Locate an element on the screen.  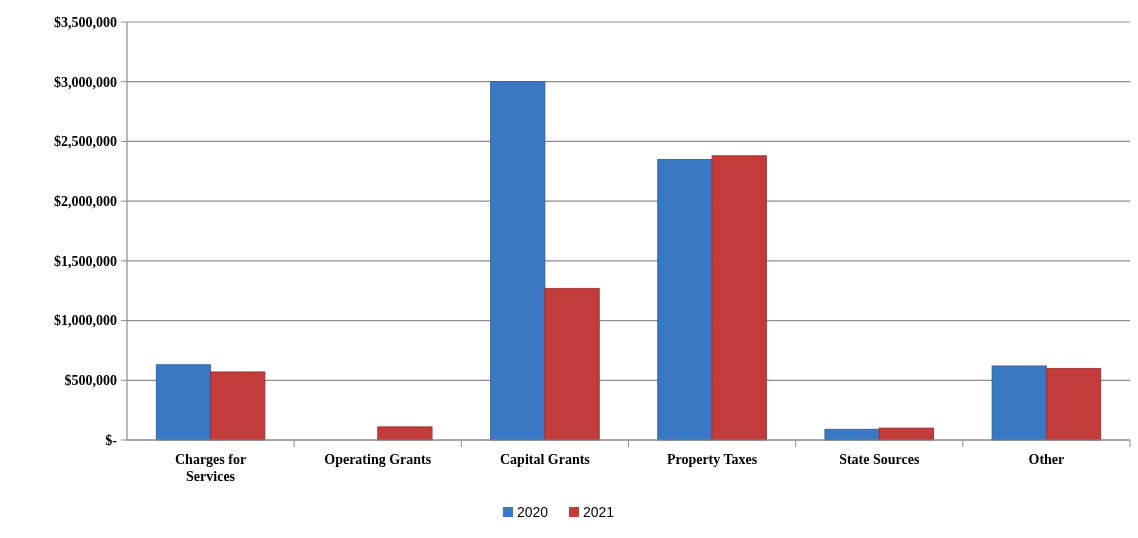
y-tick-label: $3,000,000 is located at coordinates (85, 82).